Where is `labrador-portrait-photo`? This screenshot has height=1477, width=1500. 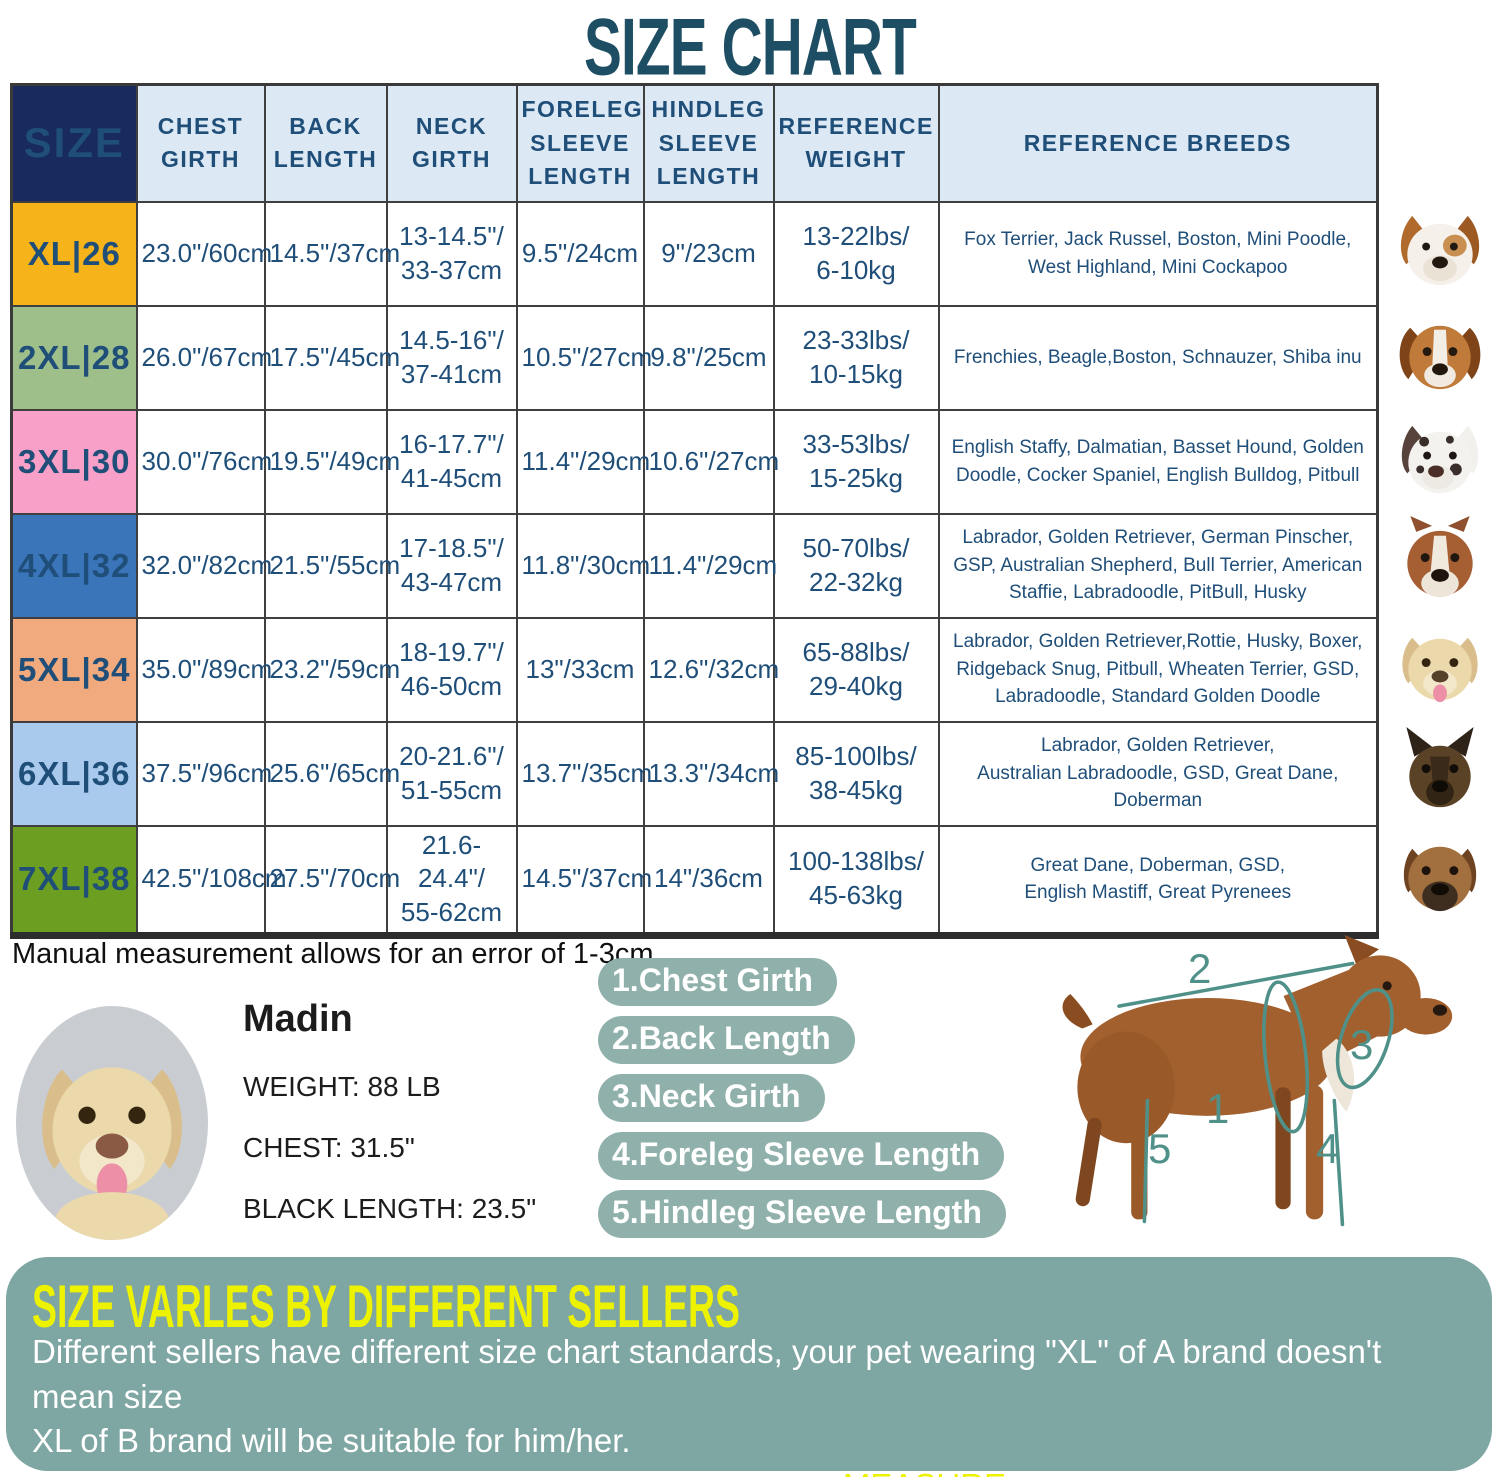
labrador-portrait-photo is located at coordinates (112, 1123).